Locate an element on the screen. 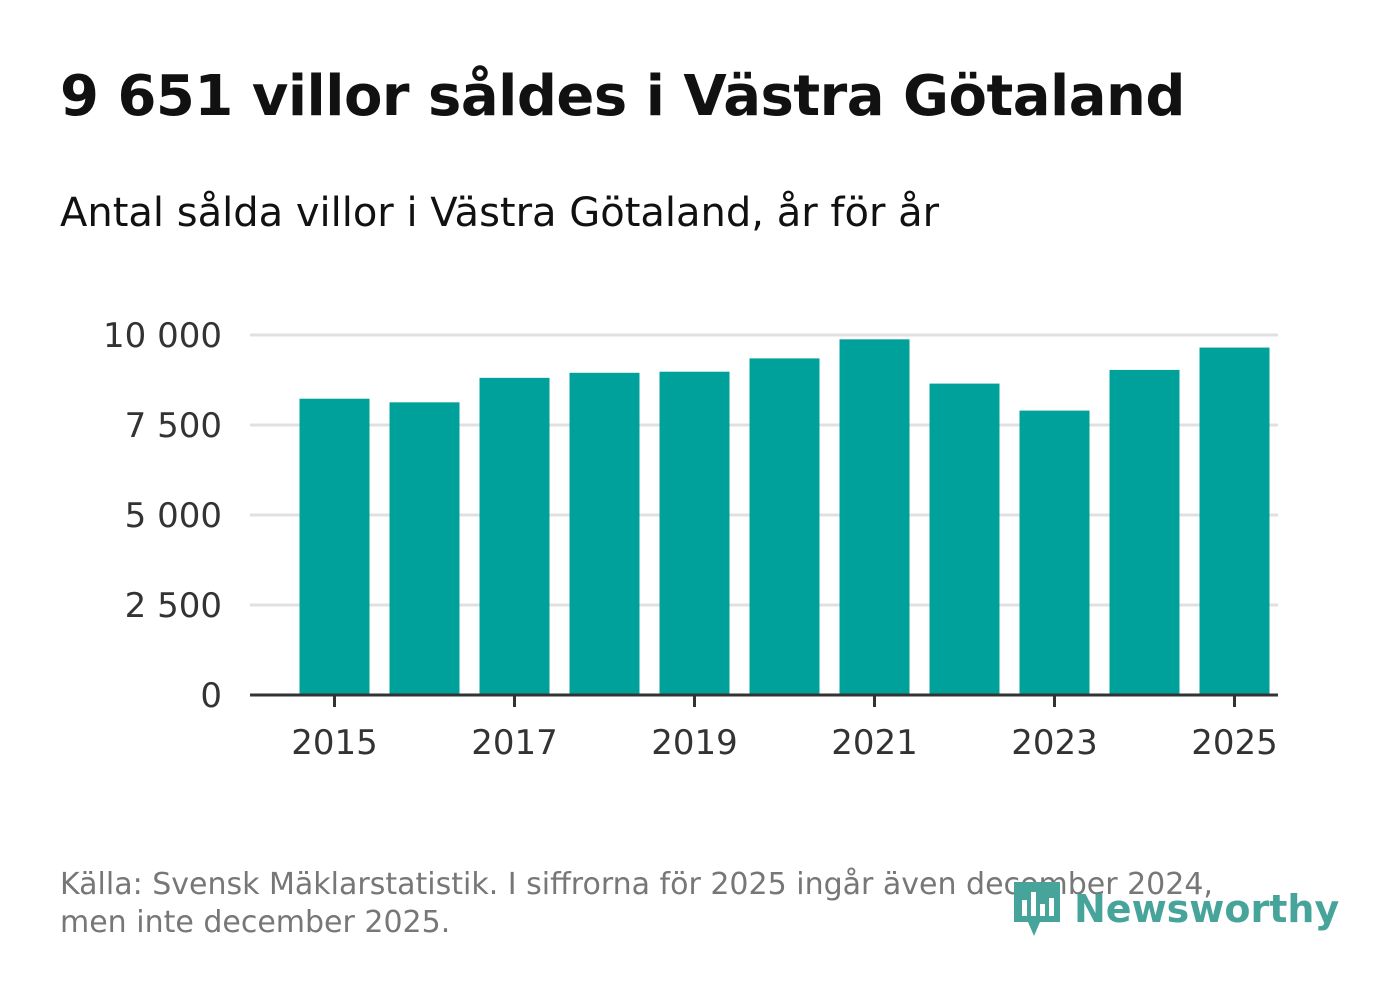  x-tick-label: 2017 is located at coordinates (514, 743).